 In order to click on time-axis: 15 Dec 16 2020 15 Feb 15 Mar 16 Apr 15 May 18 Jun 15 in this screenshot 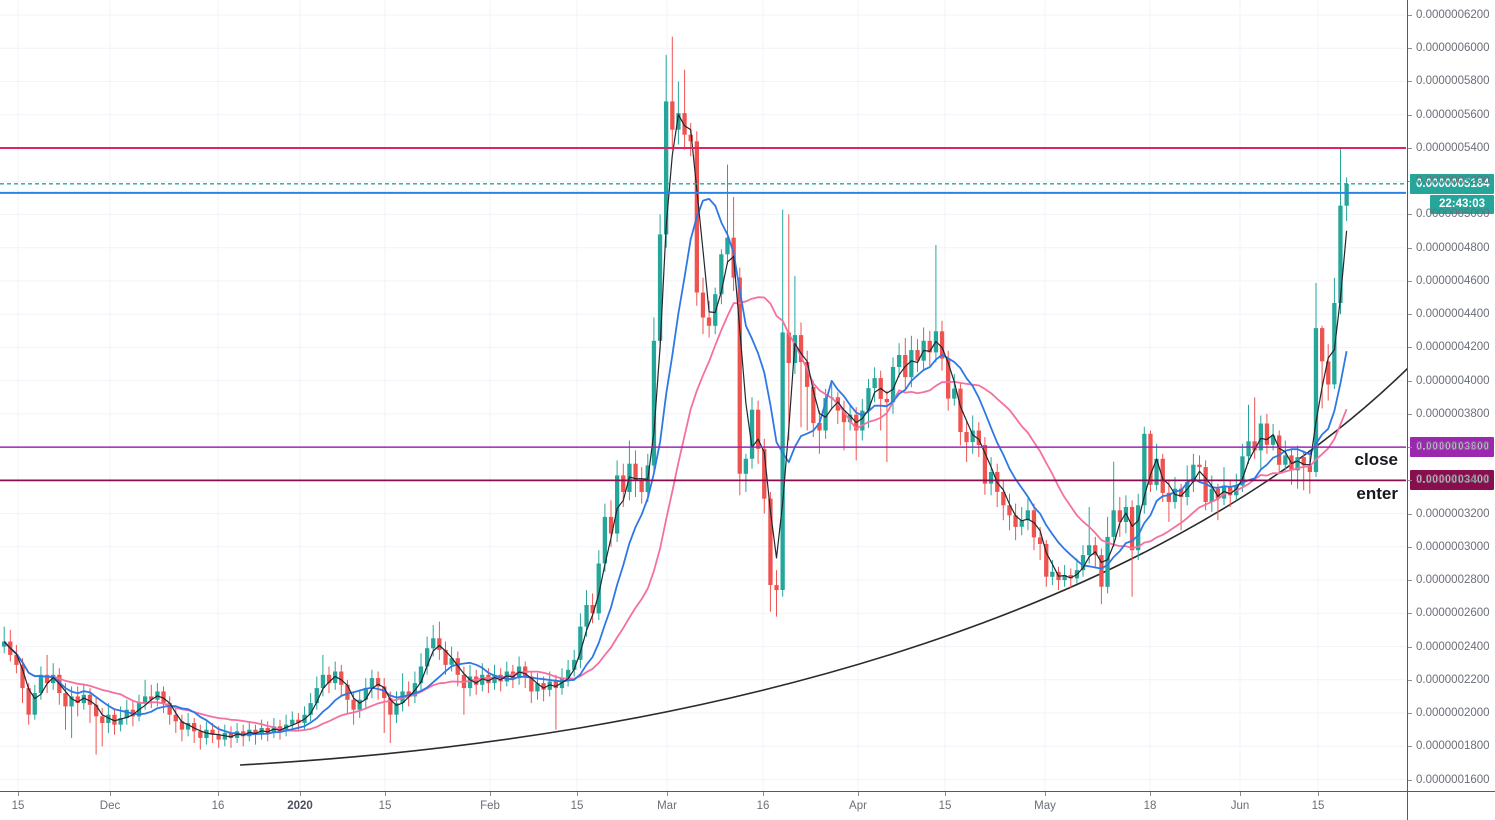, I will do `click(703, 805)`.